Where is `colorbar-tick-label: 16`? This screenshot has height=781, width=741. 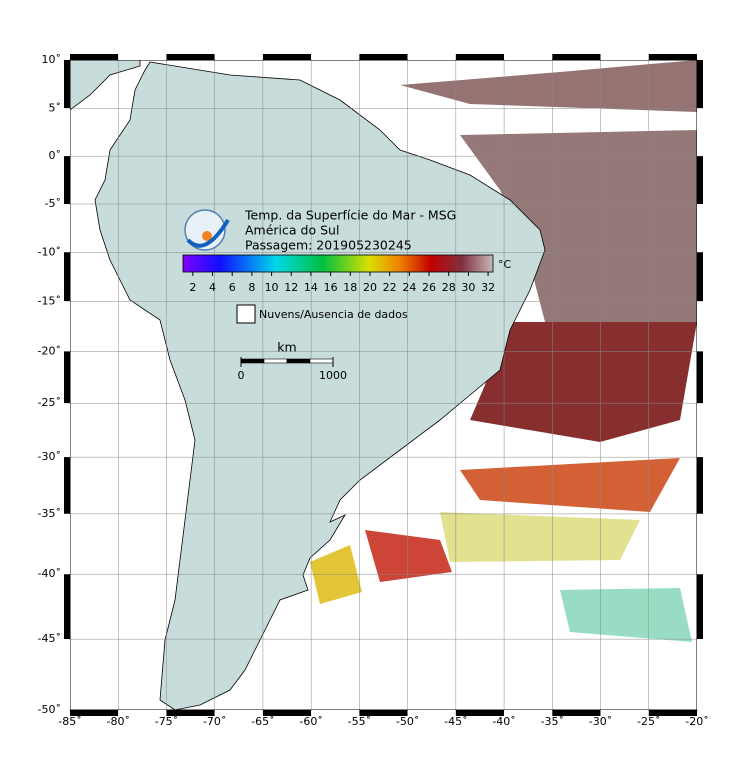 colorbar-tick-label: 16 is located at coordinates (331, 287).